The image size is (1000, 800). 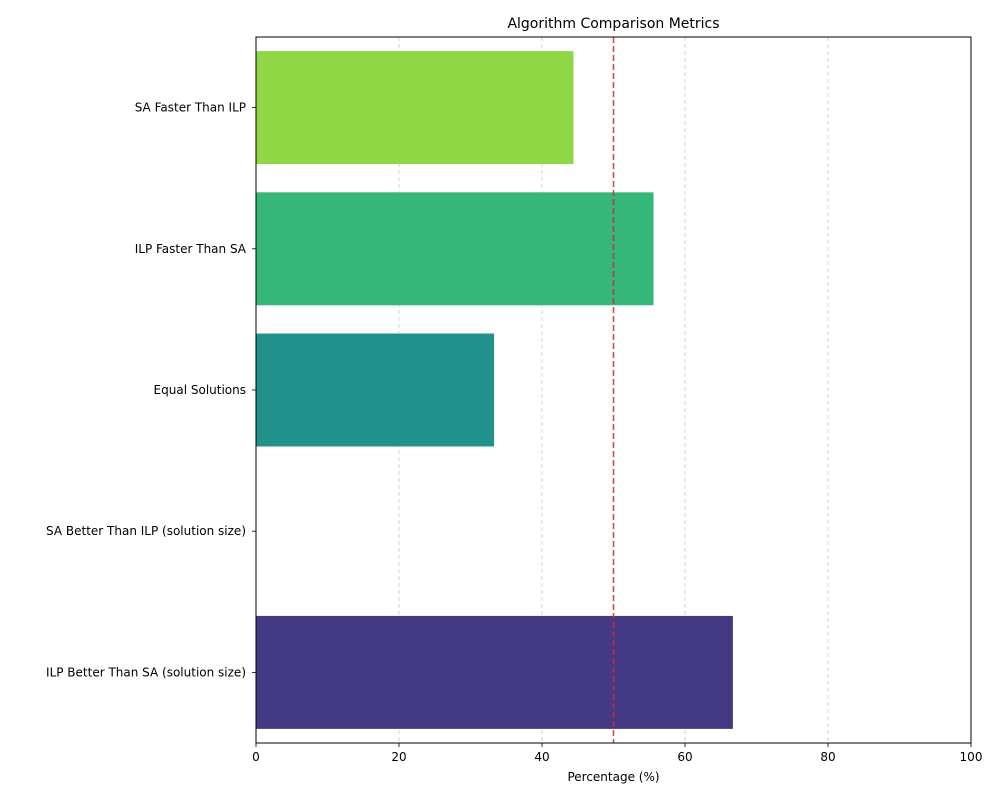 I want to click on x-axis-label: Percentage (%), so click(x=613, y=777).